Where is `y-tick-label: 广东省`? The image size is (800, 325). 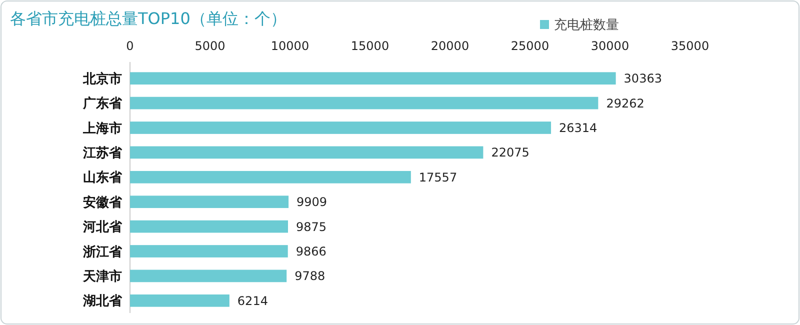 y-tick-label: 广东省 is located at coordinates (102, 104).